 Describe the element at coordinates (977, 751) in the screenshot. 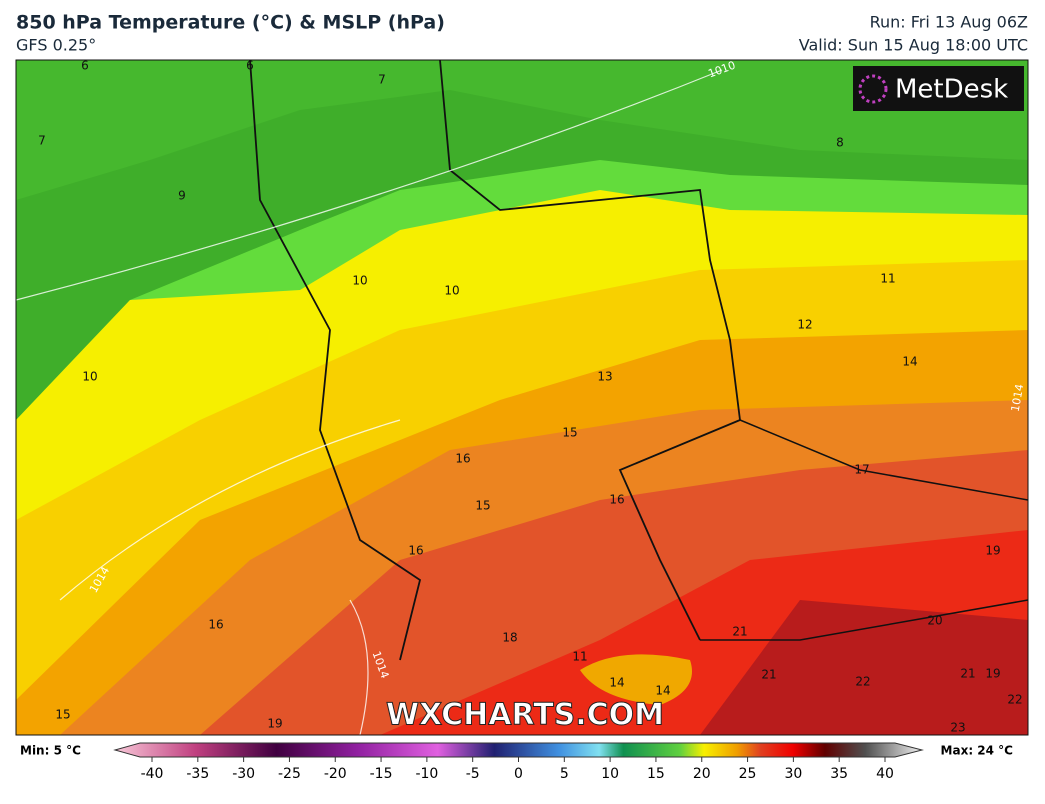

I see `legend-max: Max: 24 °C` at that location.